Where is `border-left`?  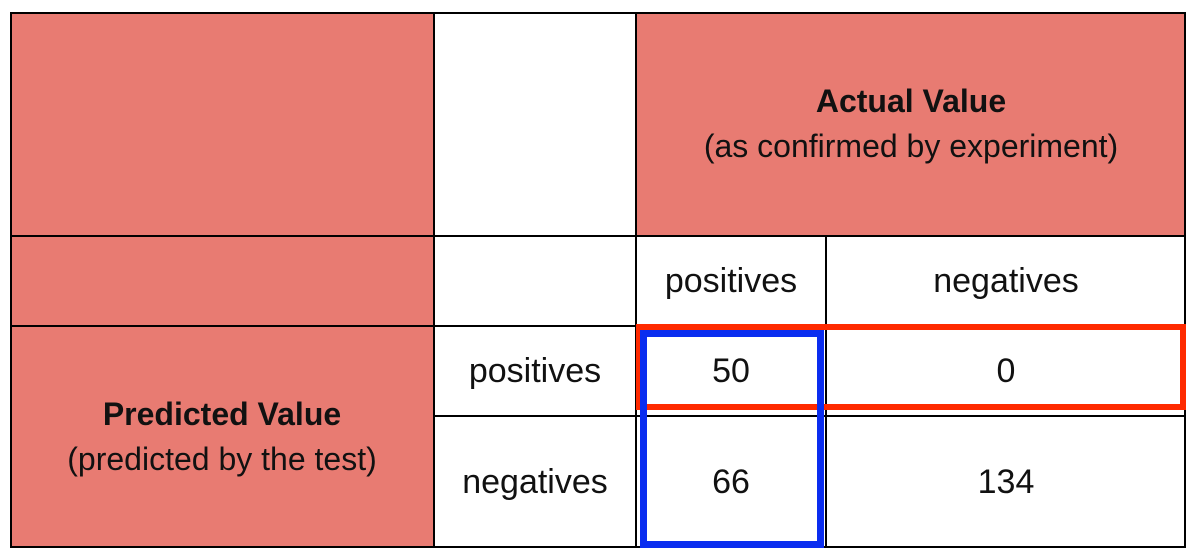
border-left is located at coordinates (11, 280).